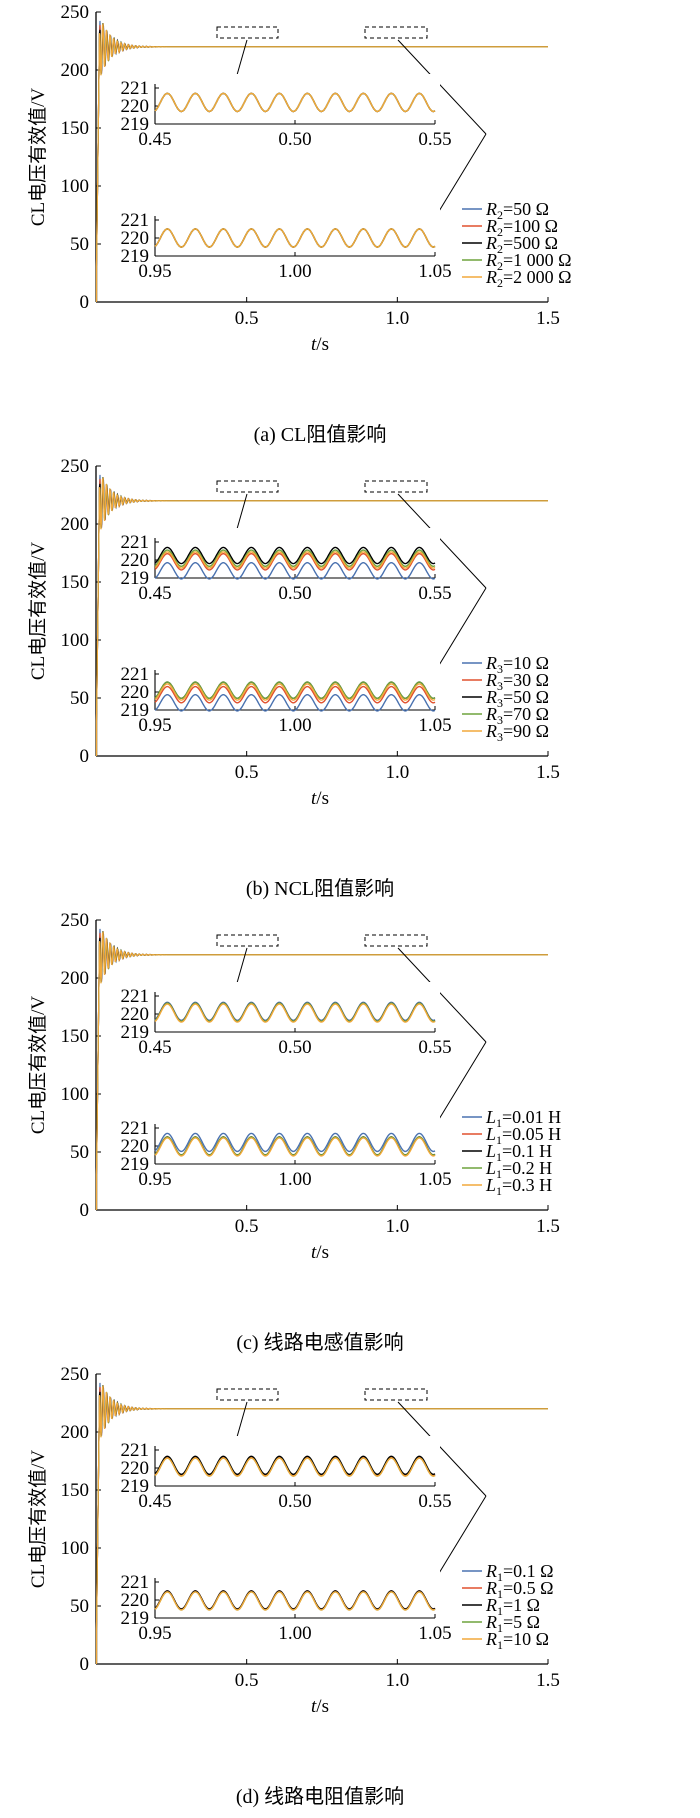  What do you see at coordinates (314, 1252) in the screenshot?
I see `x-axis-label-symbol: t` at bounding box center [314, 1252].